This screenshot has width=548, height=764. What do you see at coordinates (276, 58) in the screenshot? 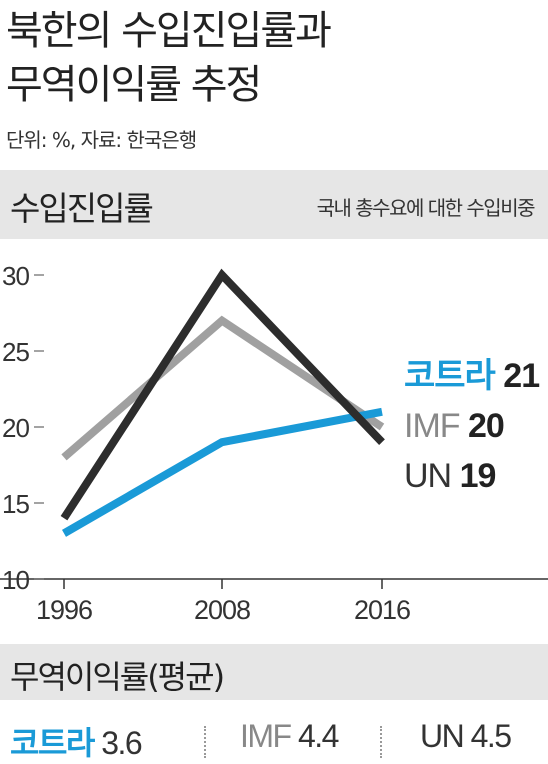
I see `page-title: 북한의 수입진입률과 무역이익률 추정` at bounding box center [276, 58].